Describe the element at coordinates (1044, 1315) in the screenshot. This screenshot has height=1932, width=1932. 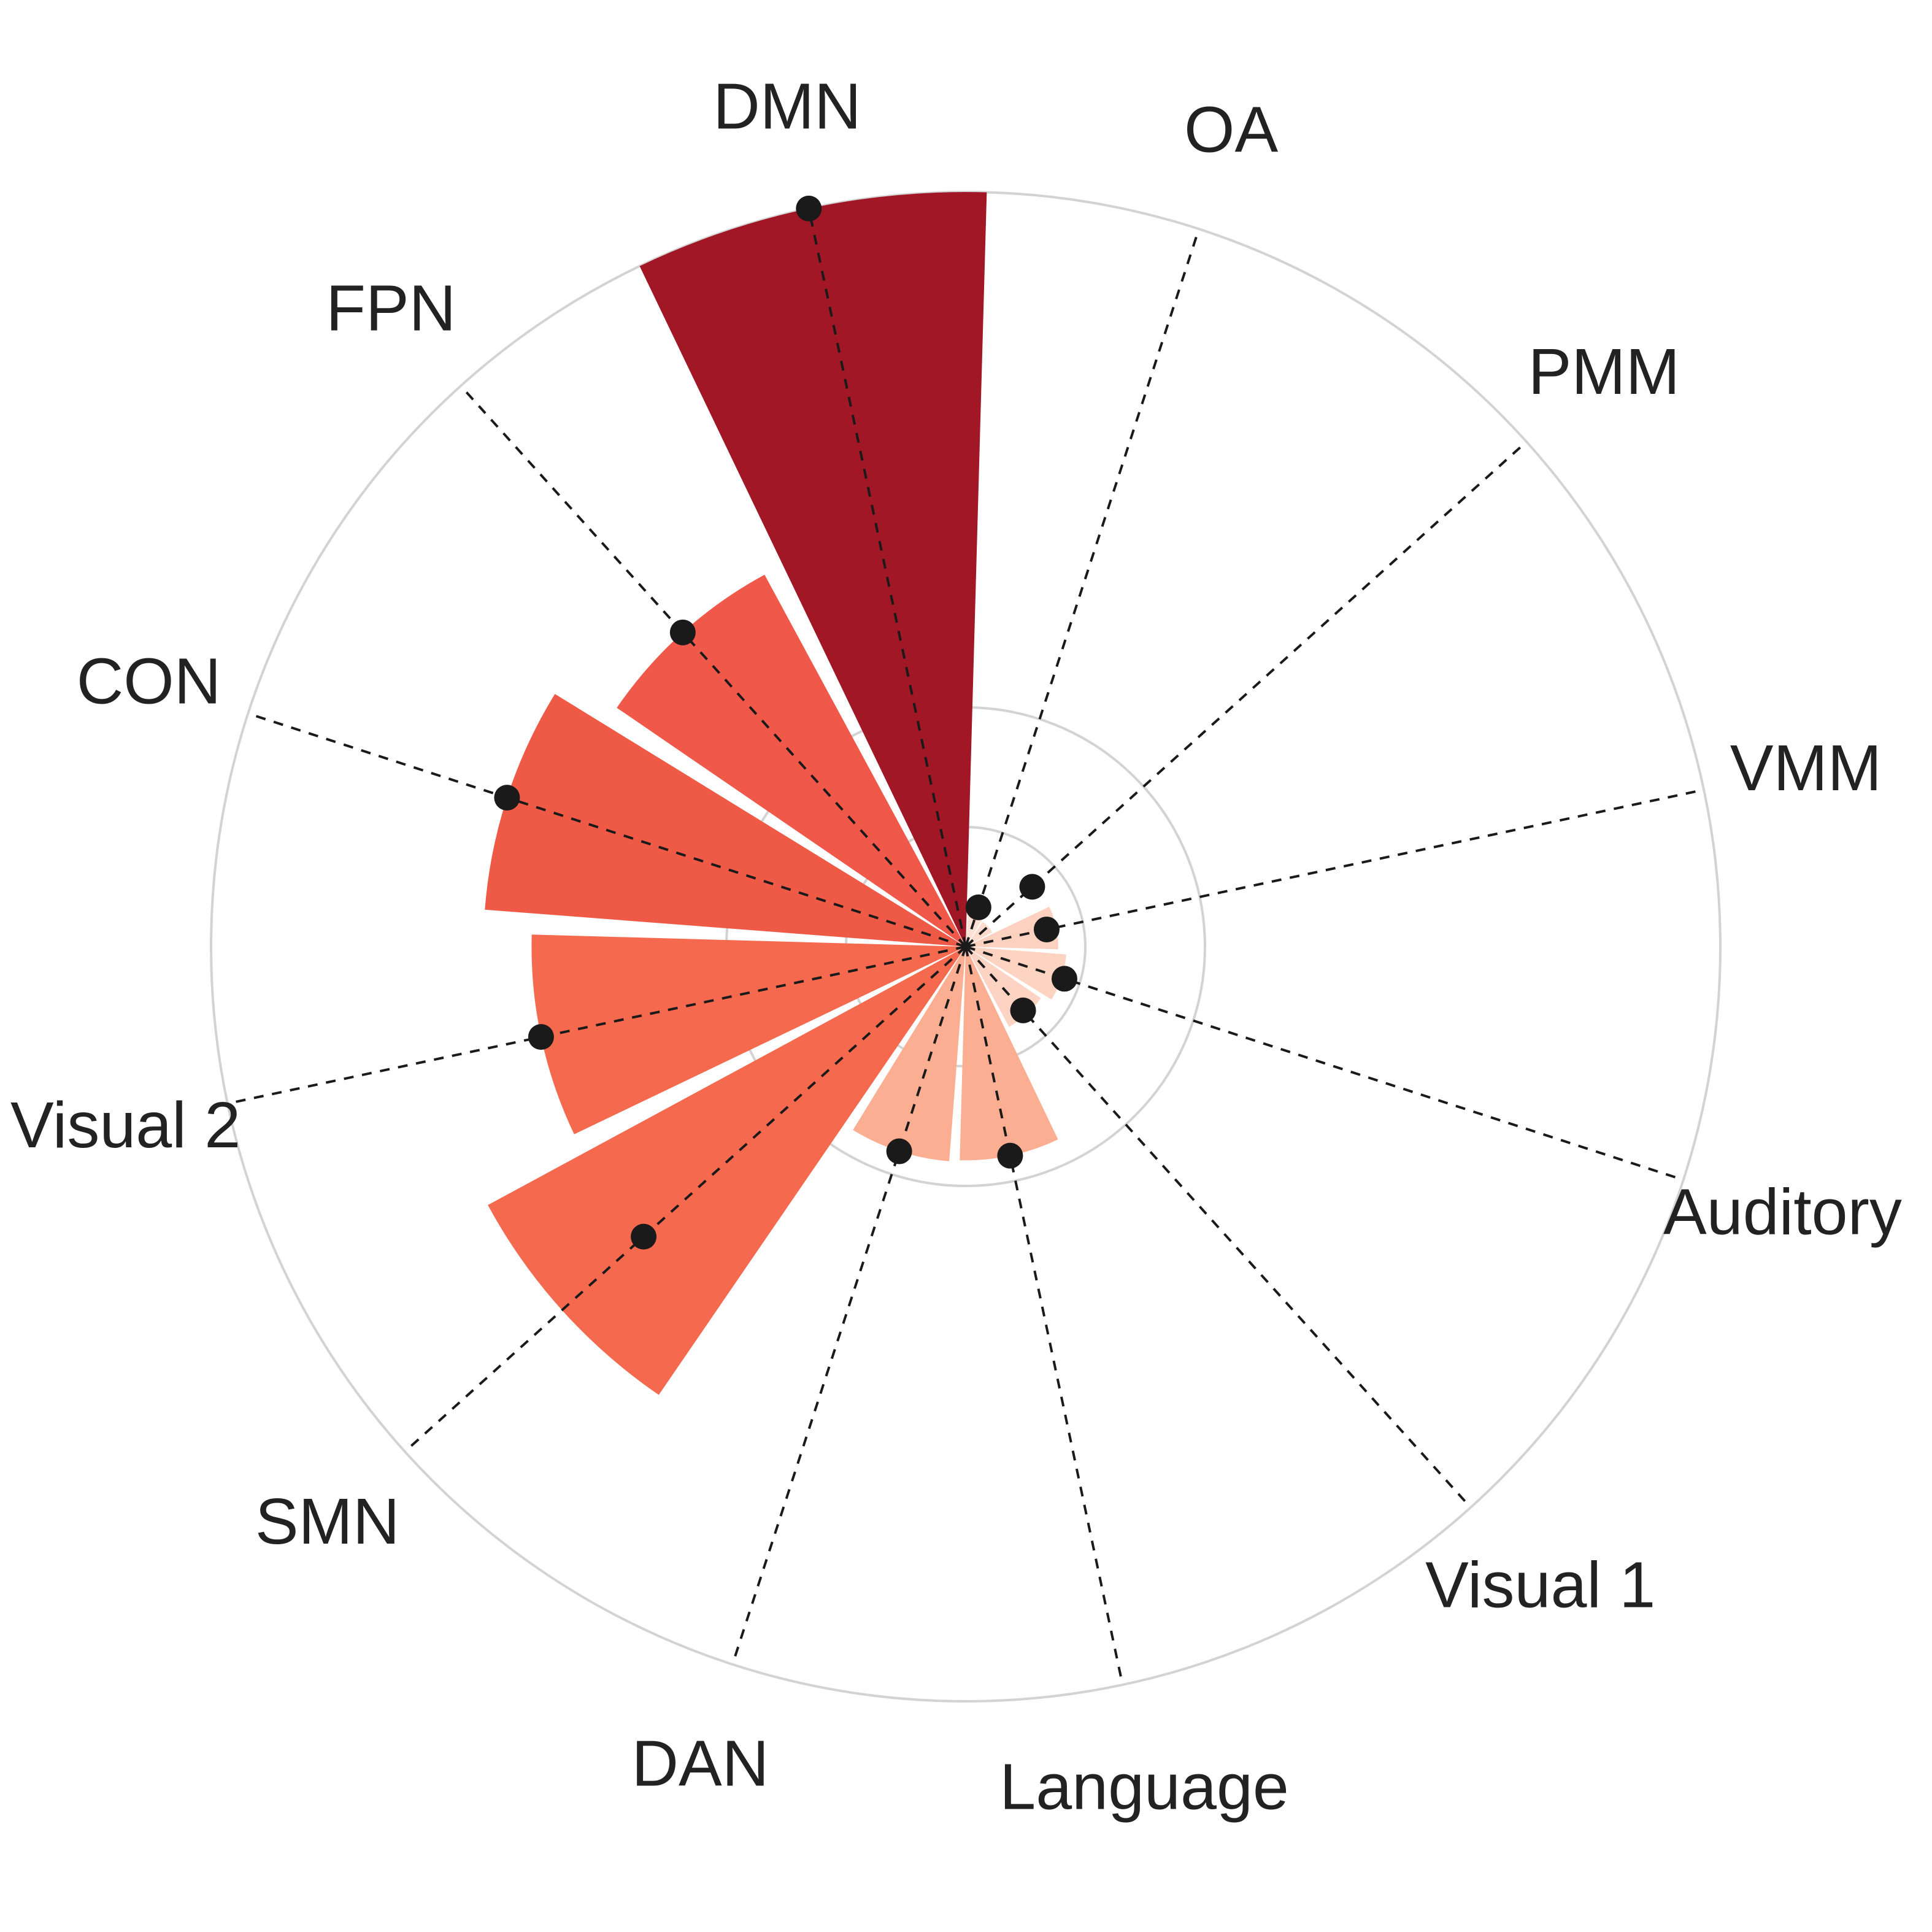
I see `spoke-language` at that location.